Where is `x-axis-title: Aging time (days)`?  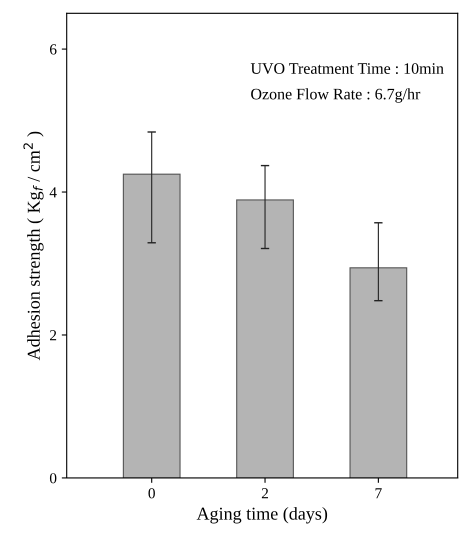
x-axis-title: Aging time (days) is located at coordinates (262, 515).